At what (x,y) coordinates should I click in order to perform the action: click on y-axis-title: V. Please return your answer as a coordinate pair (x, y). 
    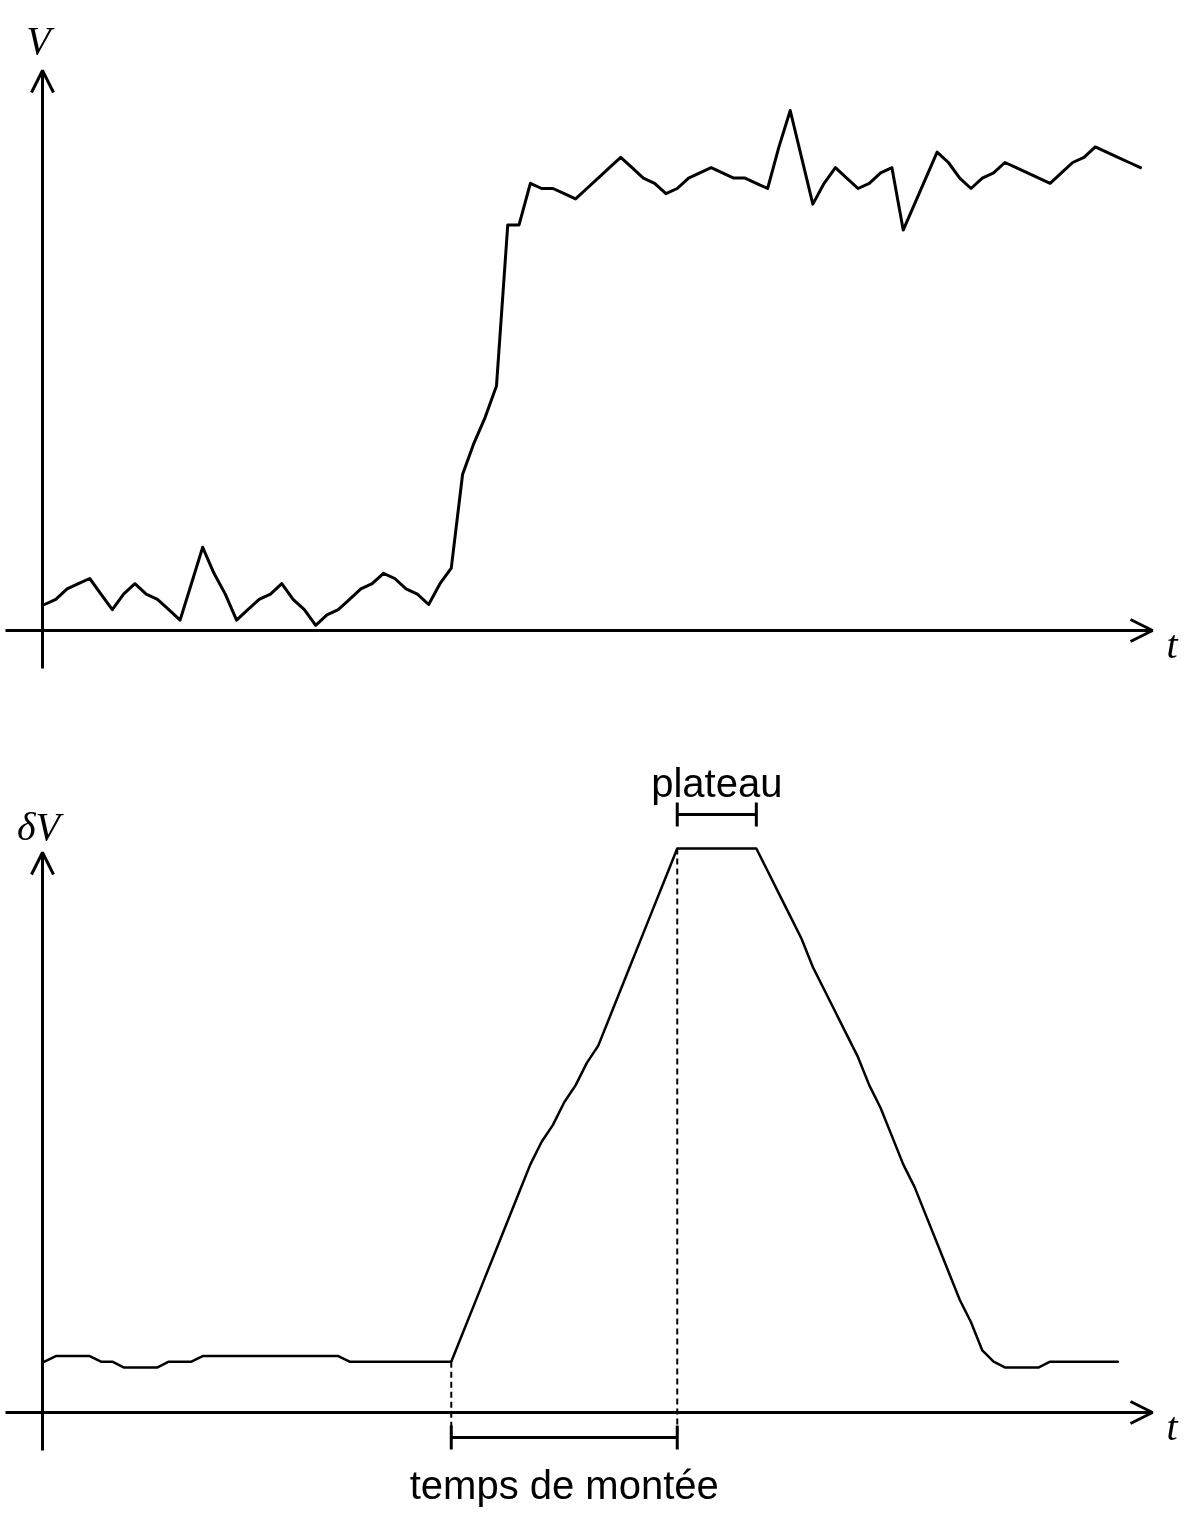
    Looking at the image, I should click on (41, 40).